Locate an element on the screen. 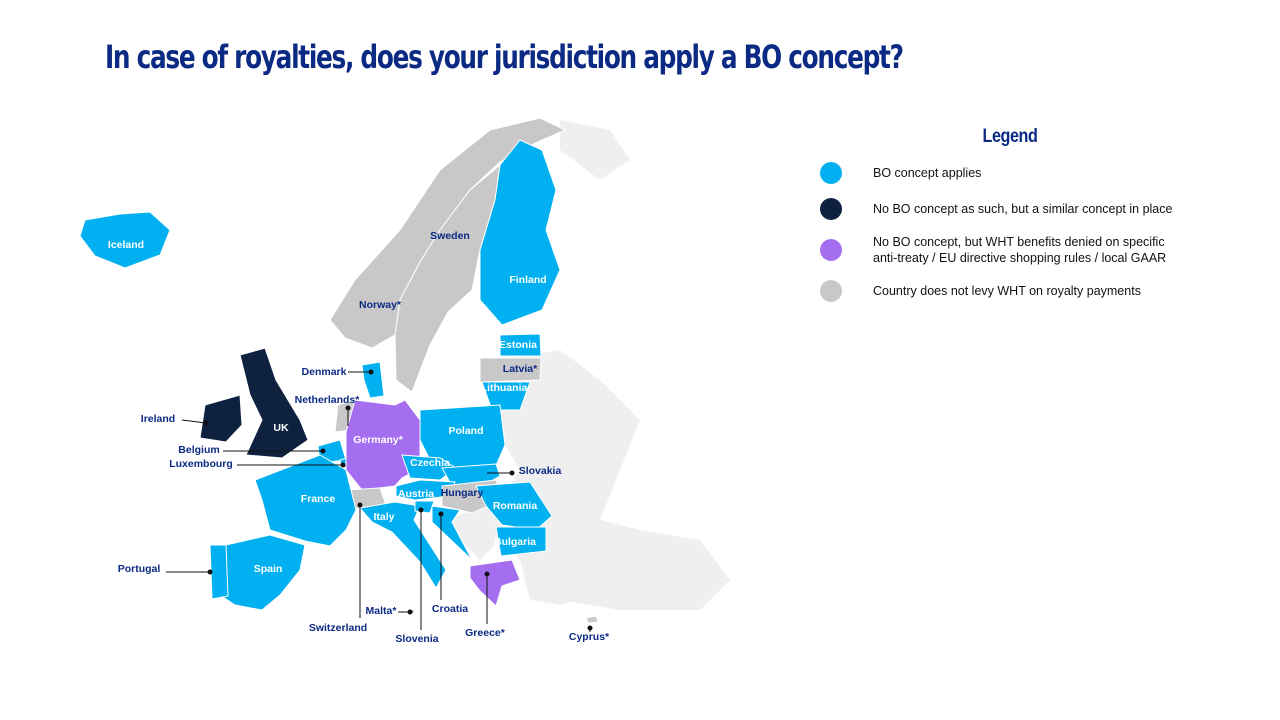 Image resolution: width=1280 pixels, height=720 pixels. country-estonia is located at coordinates (520, 345).